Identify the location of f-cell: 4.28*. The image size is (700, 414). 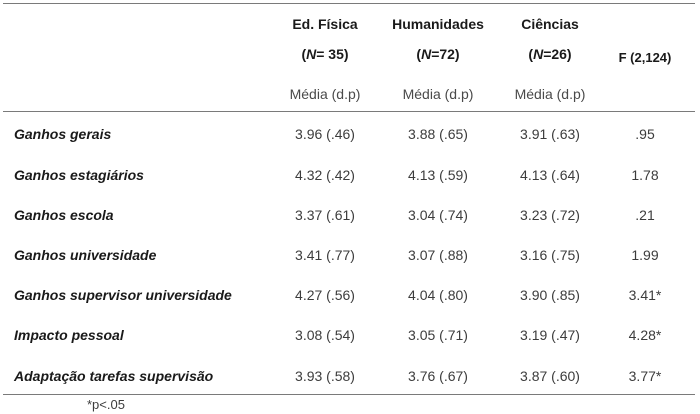
(645, 335).